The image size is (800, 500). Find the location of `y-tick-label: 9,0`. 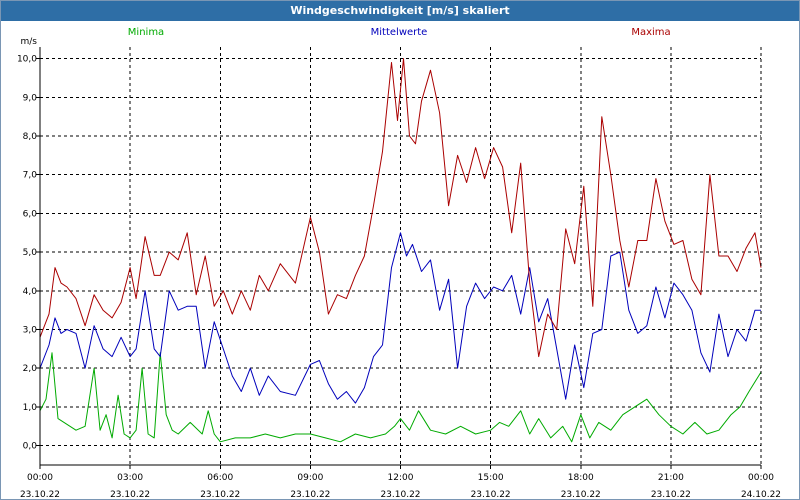

y-tick-label: 9,0 is located at coordinates (30, 98).